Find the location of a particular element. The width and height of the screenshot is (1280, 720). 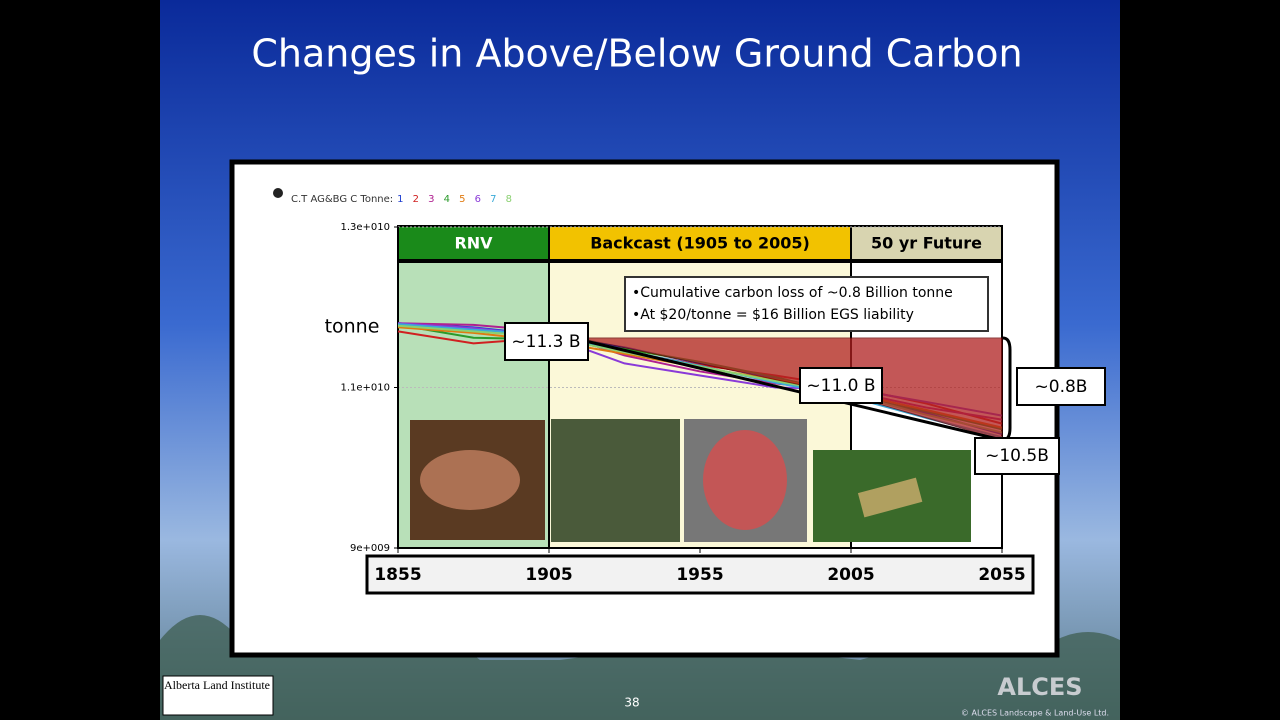

legend-entry: 4 is located at coordinates (447, 199).